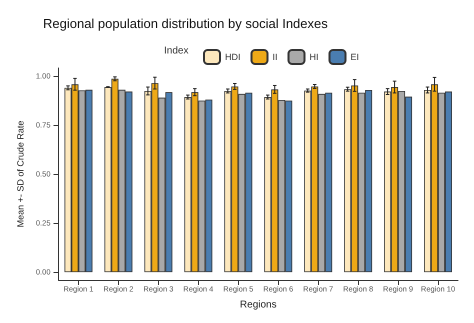  Describe the element at coordinates (355, 57) in the screenshot. I see `legend-label: EI` at that location.